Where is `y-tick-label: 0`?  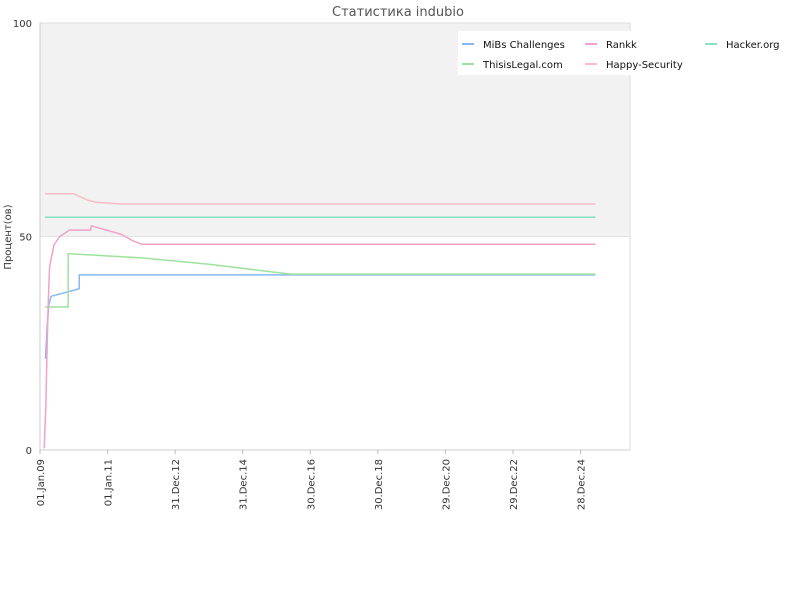 y-tick-label: 0 is located at coordinates (29, 451).